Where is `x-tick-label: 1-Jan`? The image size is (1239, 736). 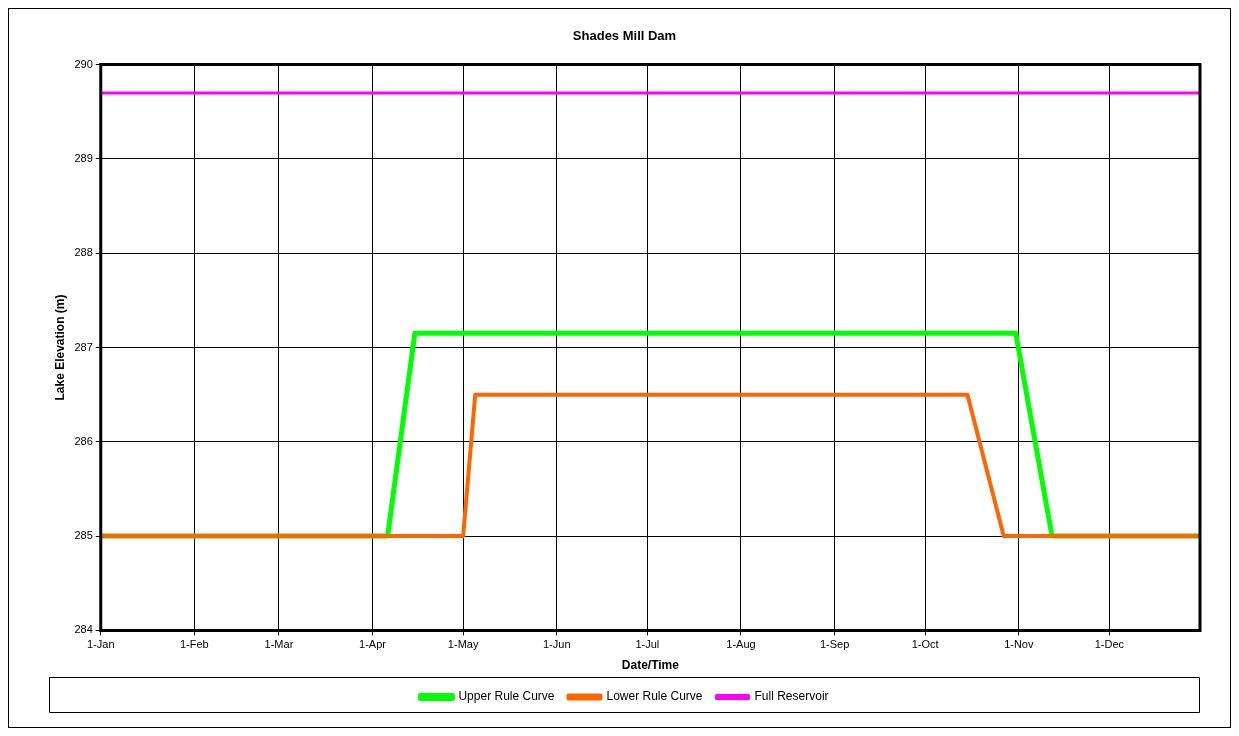 x-tick-label: 1-Jan is located at coordinates (100, 644).